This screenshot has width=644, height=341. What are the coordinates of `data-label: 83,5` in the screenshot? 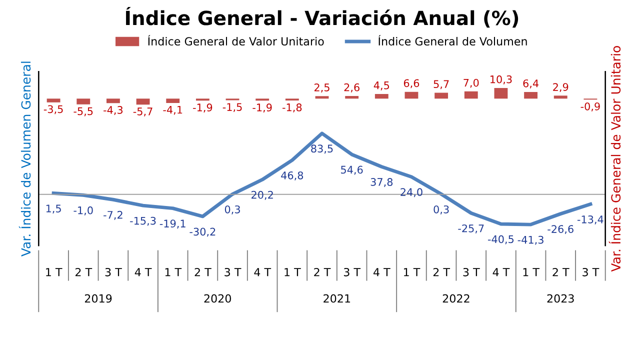 It's located at (322, 149).